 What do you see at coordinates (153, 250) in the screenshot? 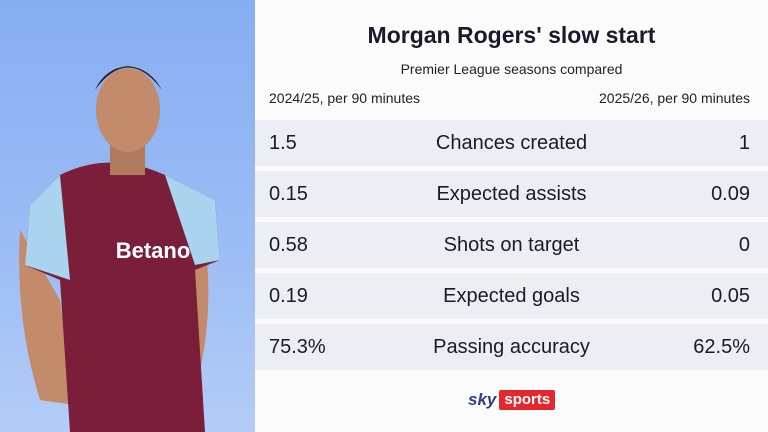
I see `sponsor-text: Betano` at bounding box center [153, 250].